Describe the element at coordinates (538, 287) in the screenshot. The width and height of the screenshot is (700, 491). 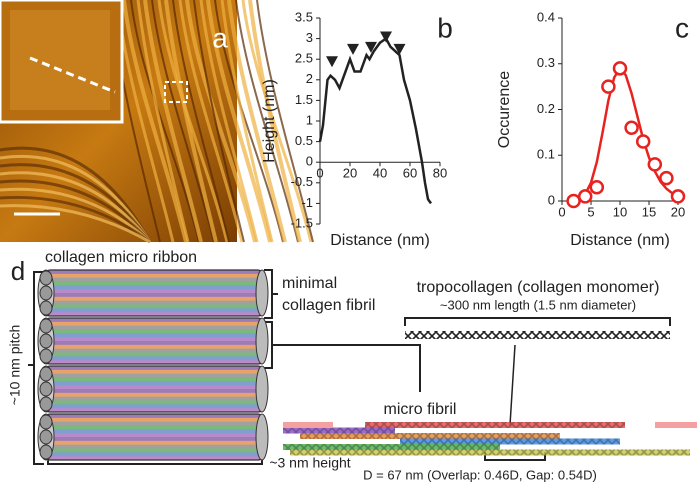
I see `label: tropocollagen (collagen monomer)` at that location.